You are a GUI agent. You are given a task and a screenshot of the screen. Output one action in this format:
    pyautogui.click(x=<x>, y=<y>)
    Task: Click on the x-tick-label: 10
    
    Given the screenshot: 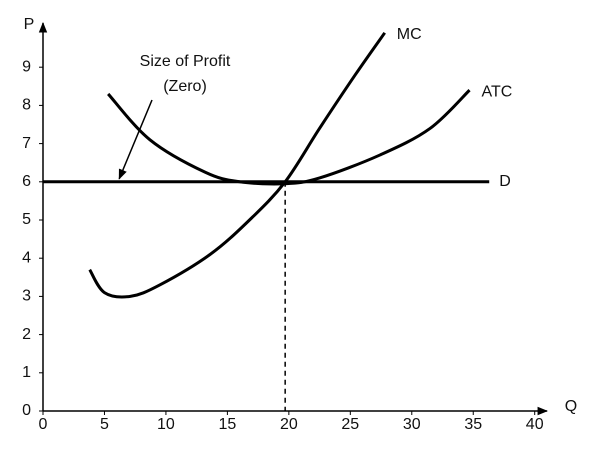 What is the action you would take?
    pyautogui.click(x=166, y=424)
    